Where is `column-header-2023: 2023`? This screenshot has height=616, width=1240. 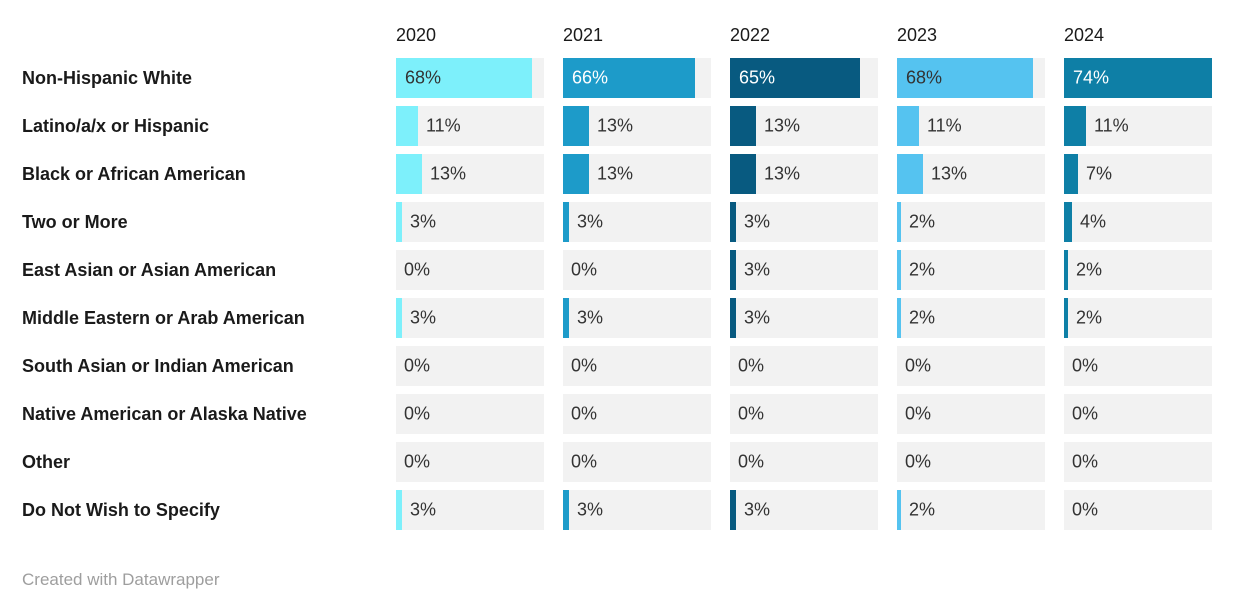
column-header-2023: 2023 is located at coordinates (917, 34).